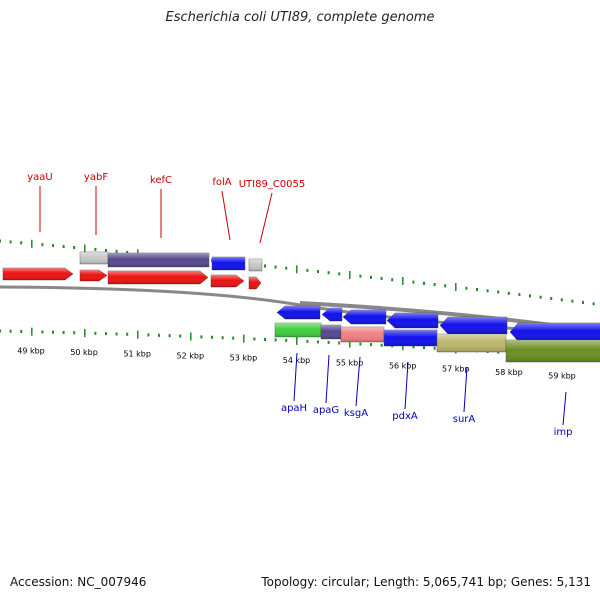 This screenshot has height=600, width=600. Describe the element at coordinates (471, 343) in the screenshot. I see `khaki-feature-shade` at that location.